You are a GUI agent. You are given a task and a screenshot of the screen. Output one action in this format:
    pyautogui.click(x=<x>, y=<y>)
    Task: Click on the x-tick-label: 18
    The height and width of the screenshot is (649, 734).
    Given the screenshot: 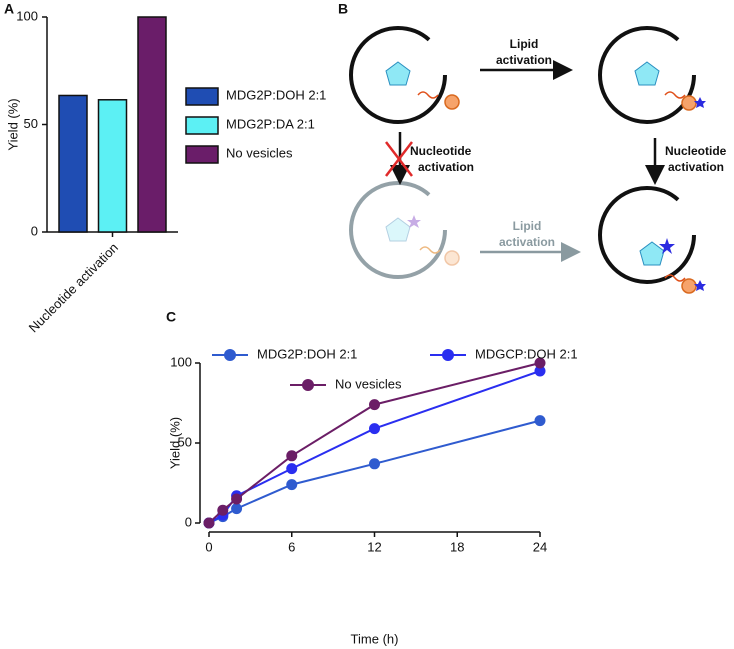 What is the action you would take?
    pyautogui.click(x=457, y=546)
    